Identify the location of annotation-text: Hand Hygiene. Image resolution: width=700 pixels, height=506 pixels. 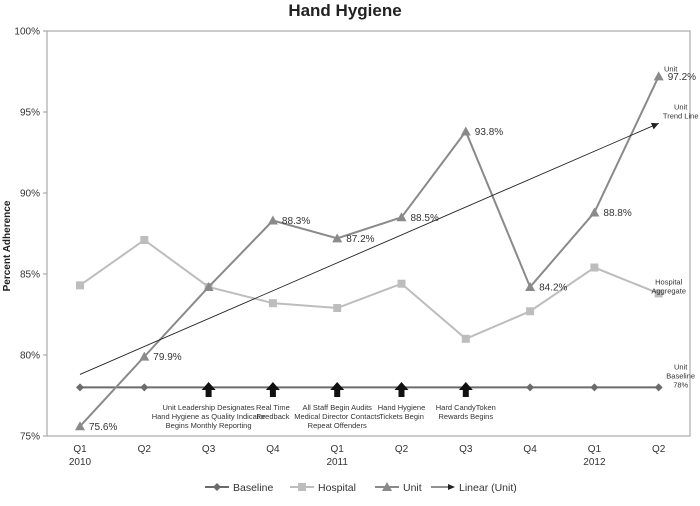
(402, 407).